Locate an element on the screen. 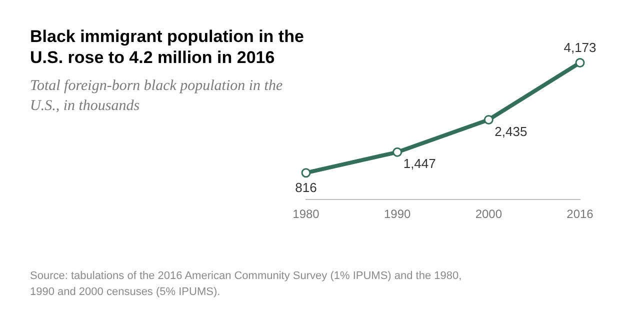 This screenshot has height=320, width=640. data-label: 4,173 is located at coordinates (580, 47).